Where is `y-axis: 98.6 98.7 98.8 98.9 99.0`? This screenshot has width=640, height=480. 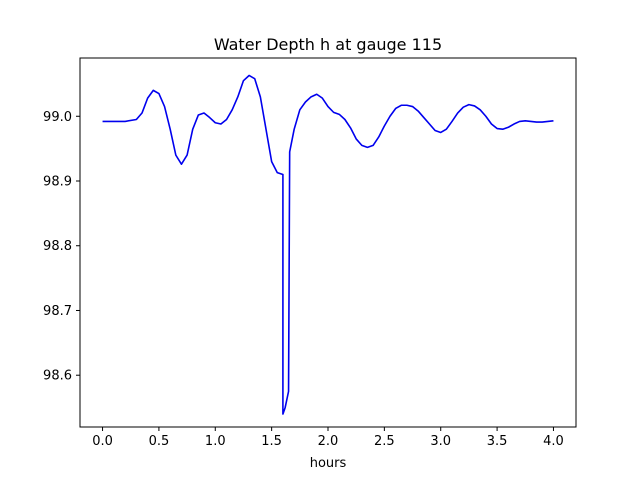
y-axis: 98.6 98.7 98.8 98.9 99.0 is located at coordinates (61, 247).